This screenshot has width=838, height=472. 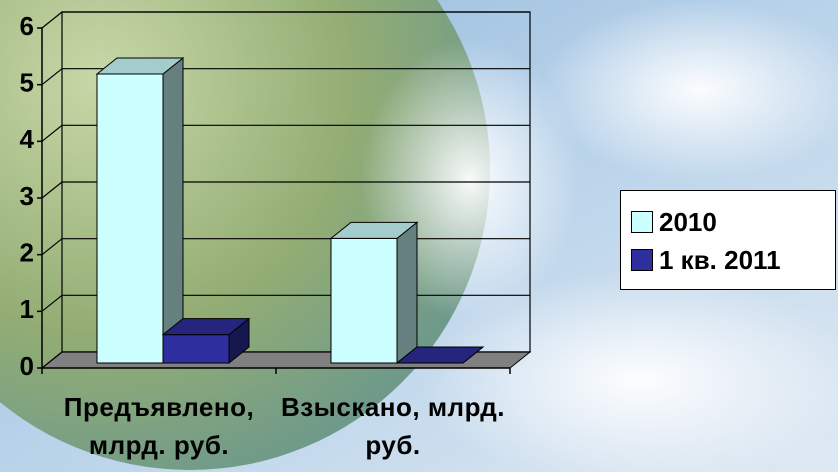 I want to click on legend-entry: 1 кв. 2011, so click(x=706, y=260).